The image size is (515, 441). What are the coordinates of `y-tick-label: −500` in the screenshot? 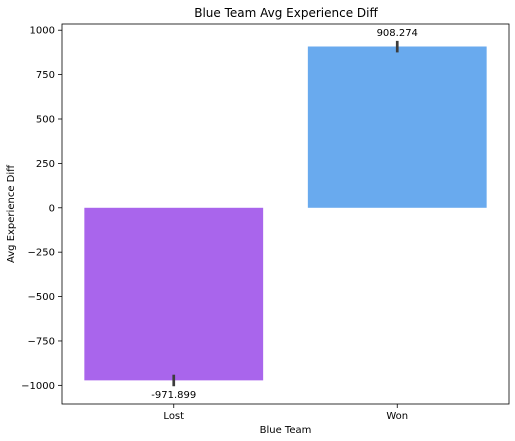 It's located at (41, 297).